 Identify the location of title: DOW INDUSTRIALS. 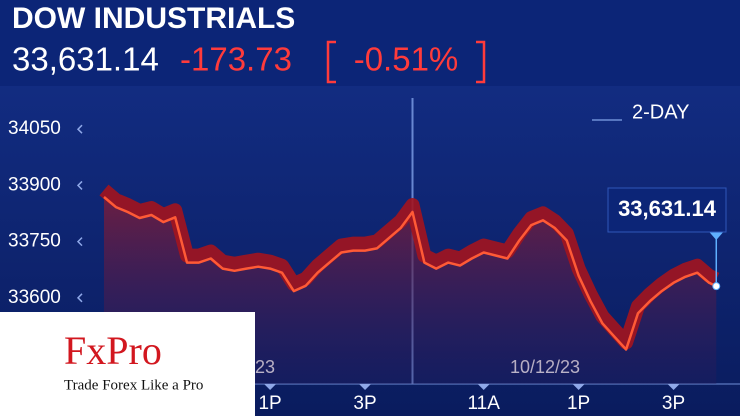
(153, 18).